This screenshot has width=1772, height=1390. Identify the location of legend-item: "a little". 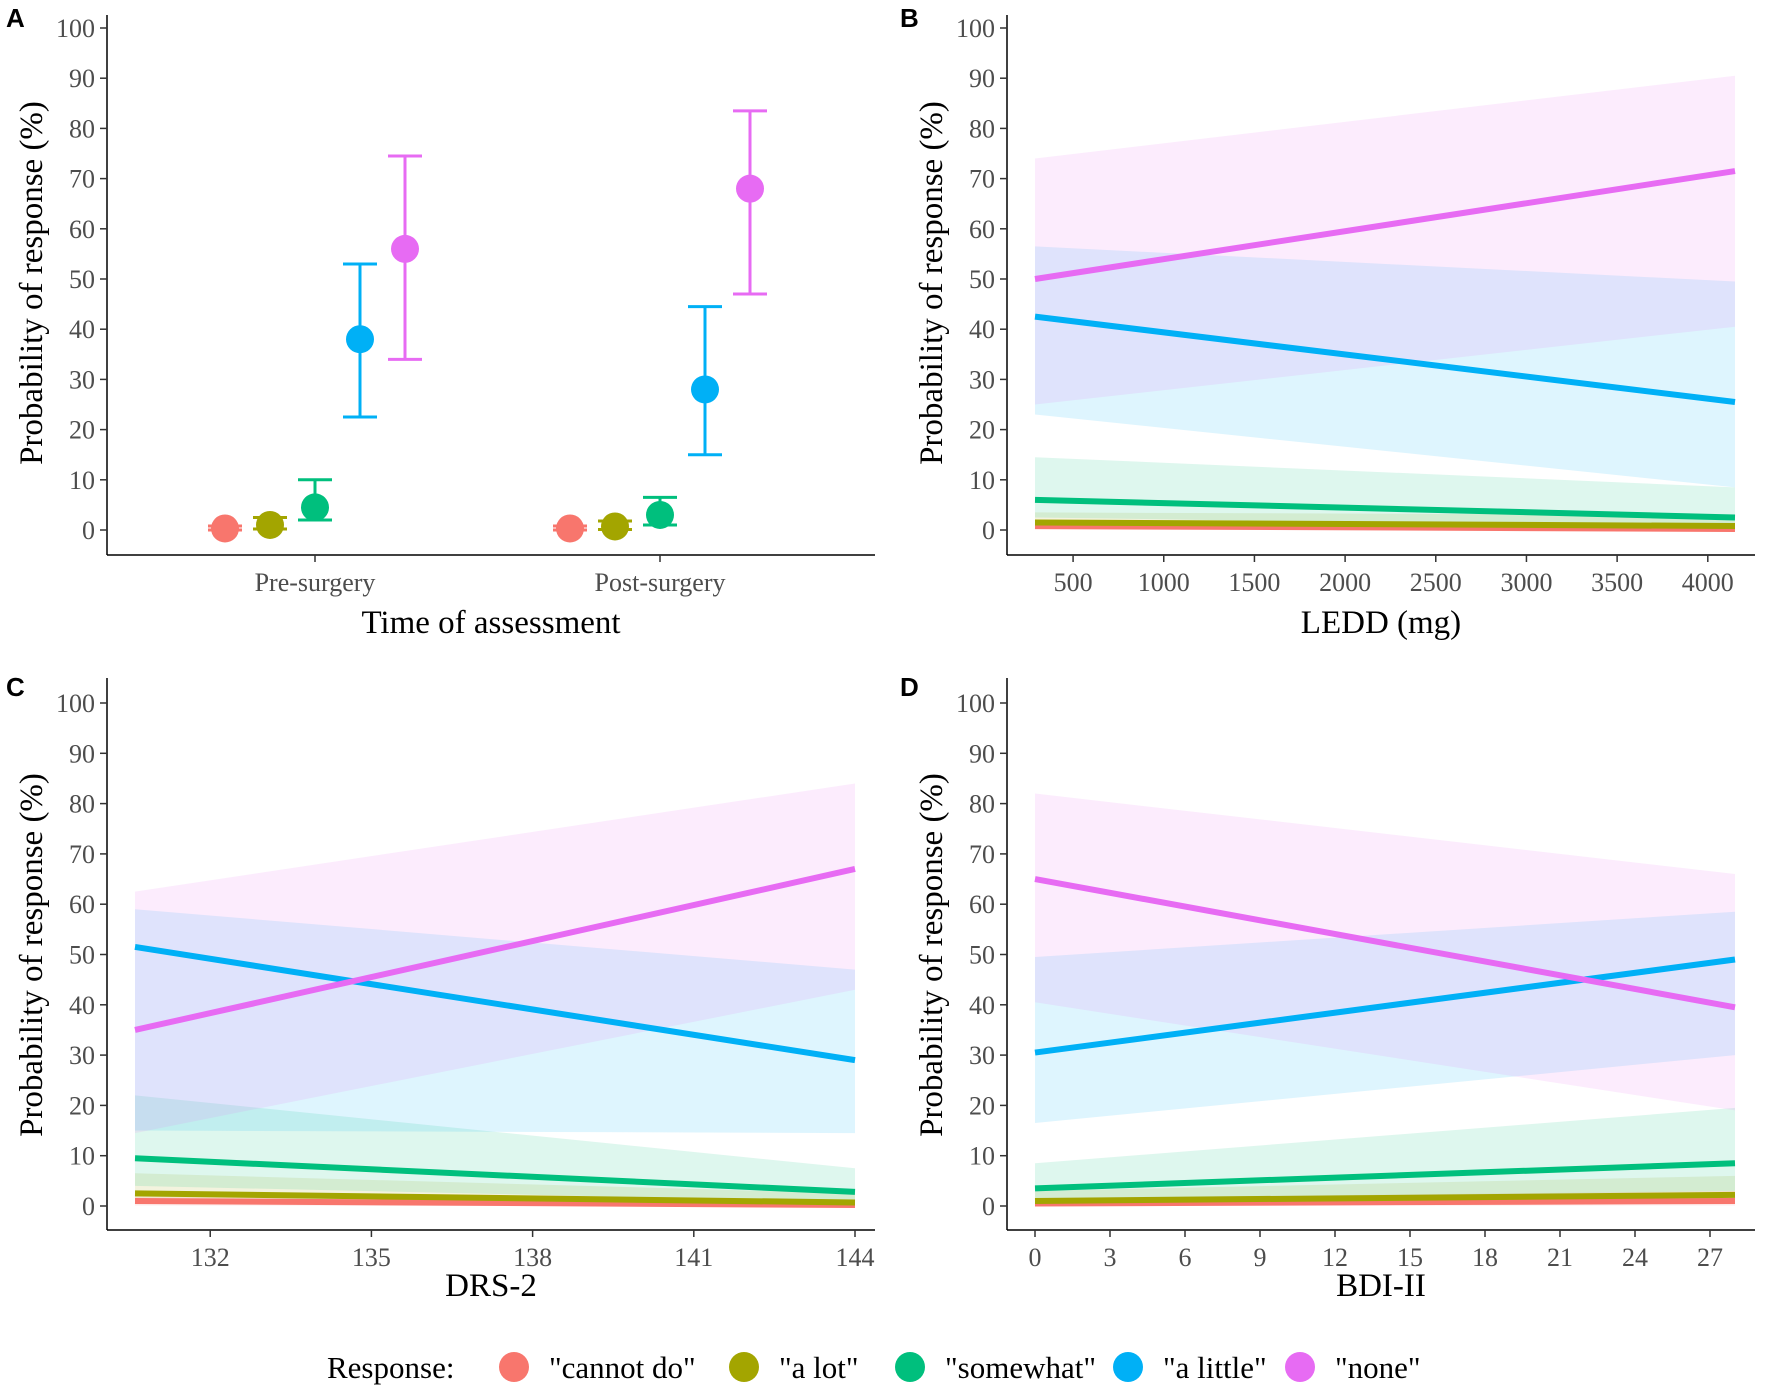
(1190, 1367).